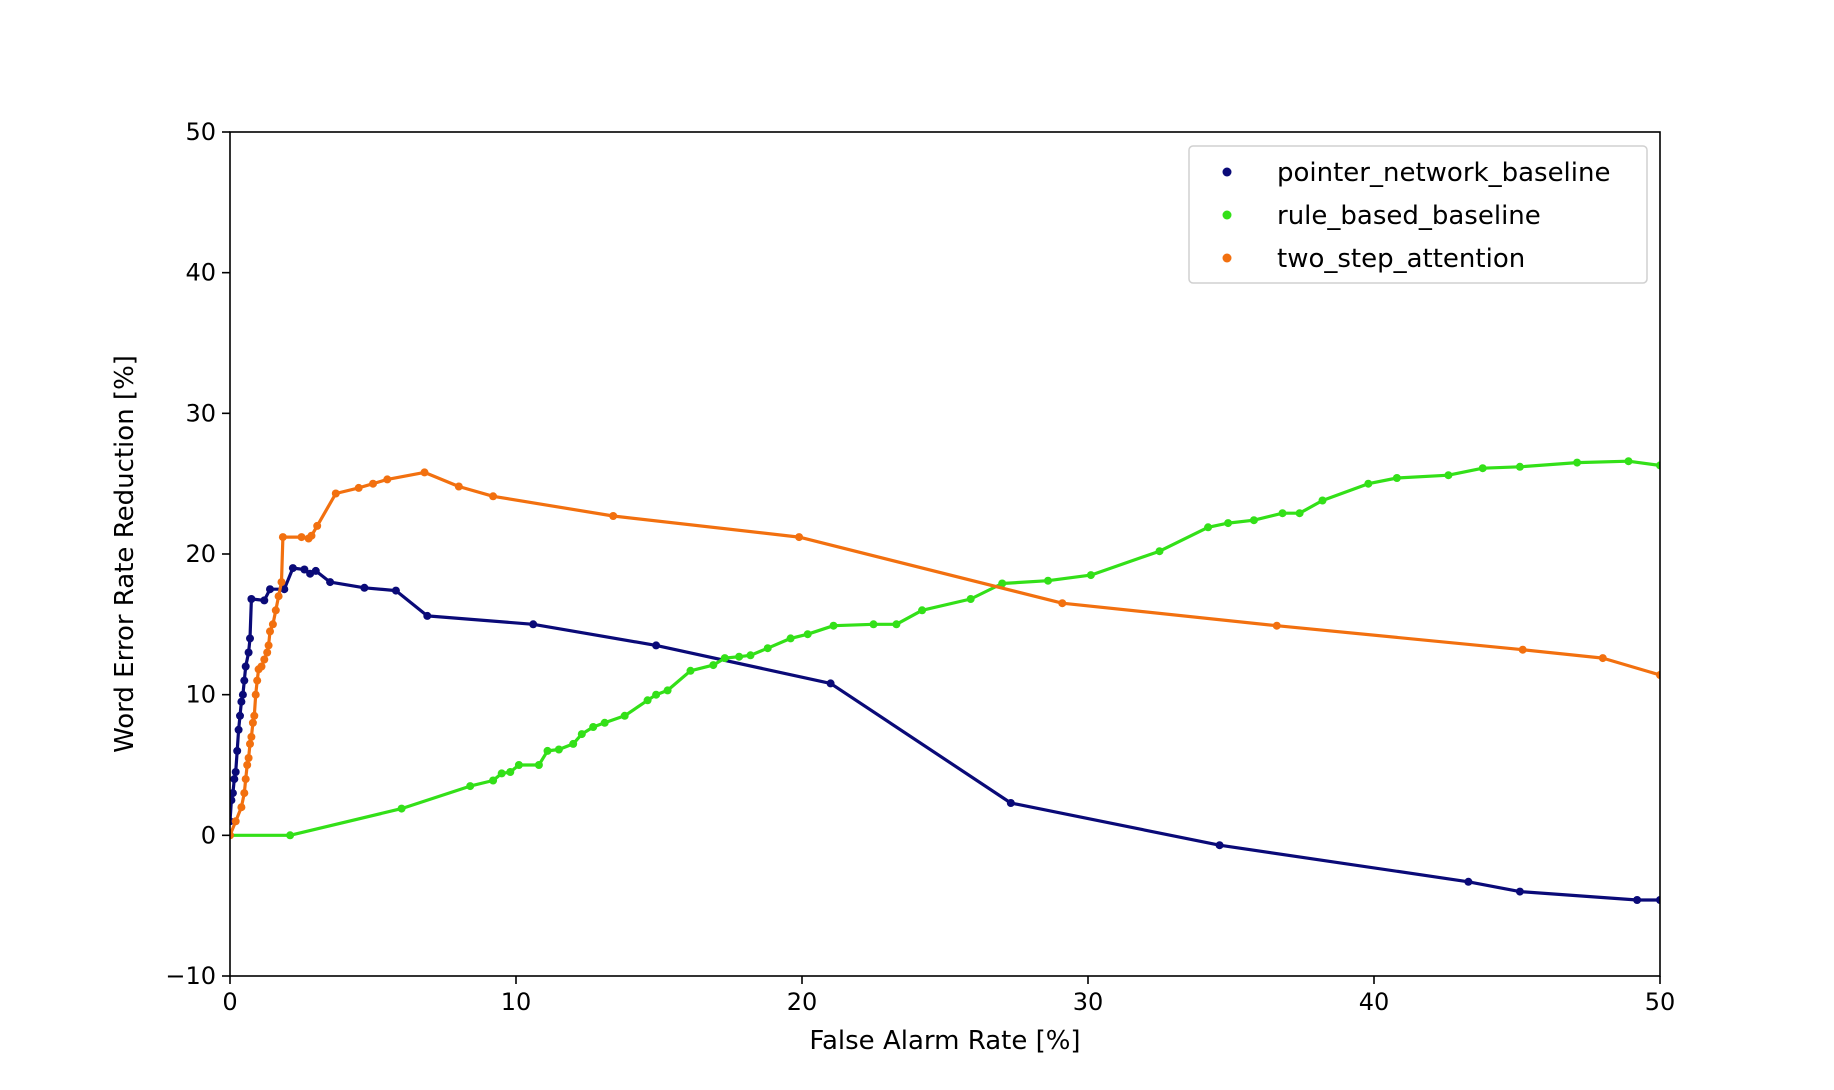 The height and width of the screenshot is (1090, 1834). What do you see at coordinates (1409, 216) in the screenshot?
I see `legend-entry-label: rule_based_baseline` at bounding box center [1409, 216].